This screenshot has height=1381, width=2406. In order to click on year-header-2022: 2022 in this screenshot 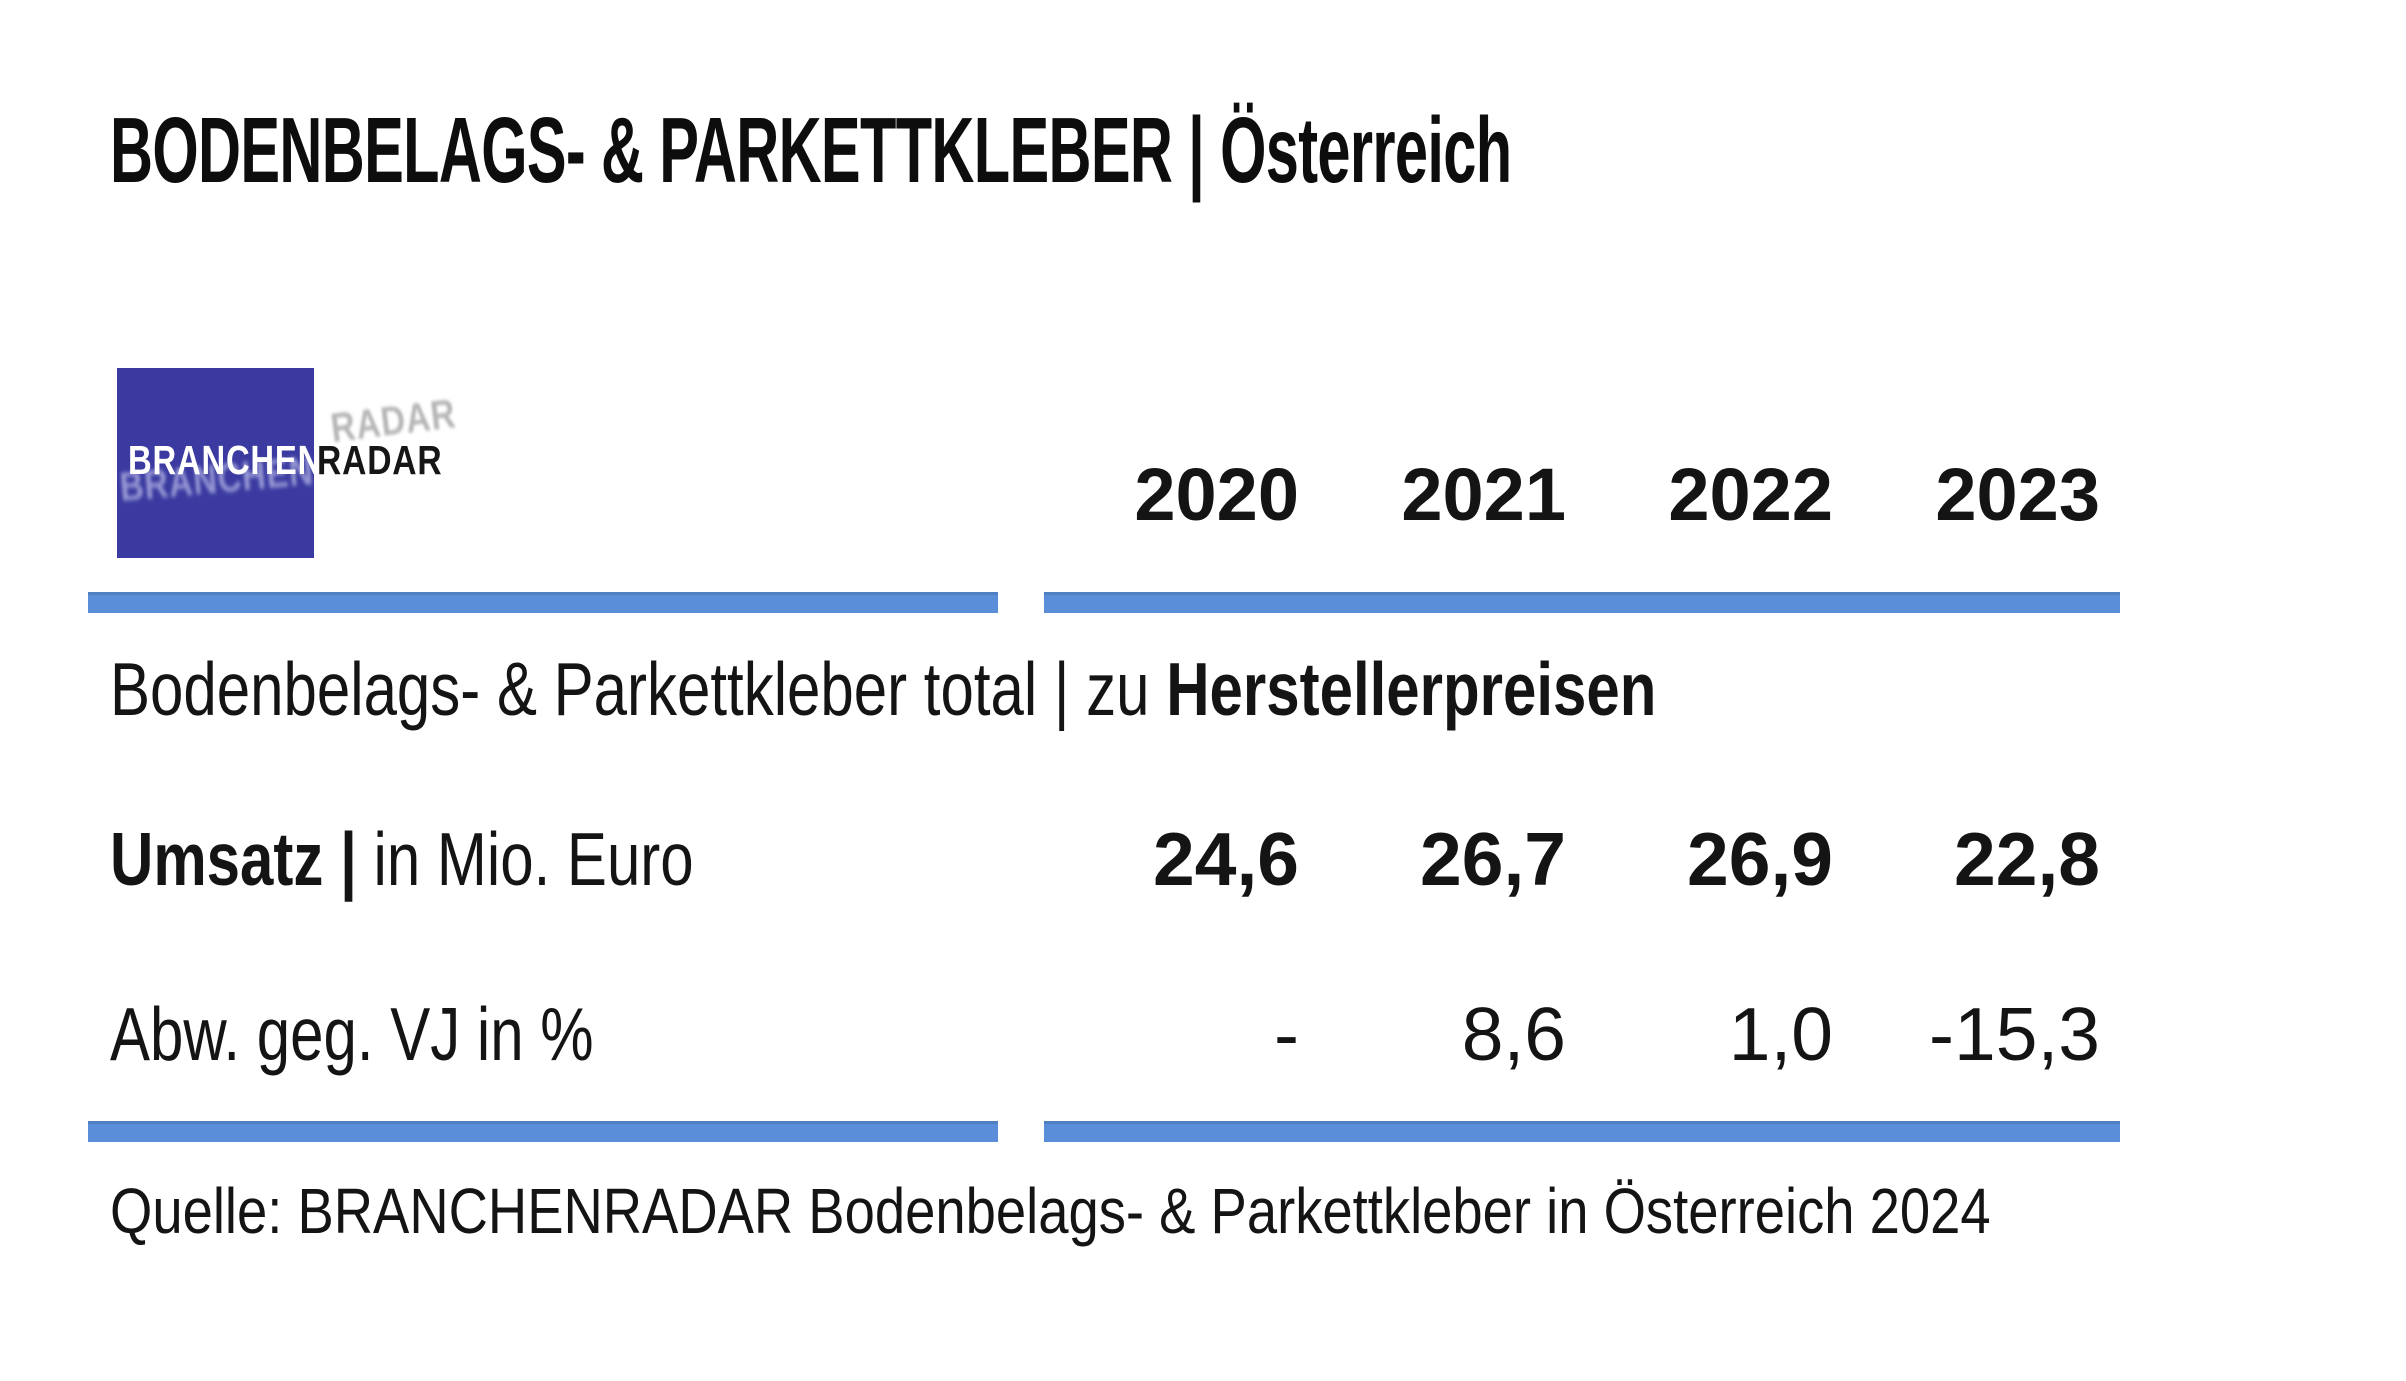, I will do `click(1703, 495)`.